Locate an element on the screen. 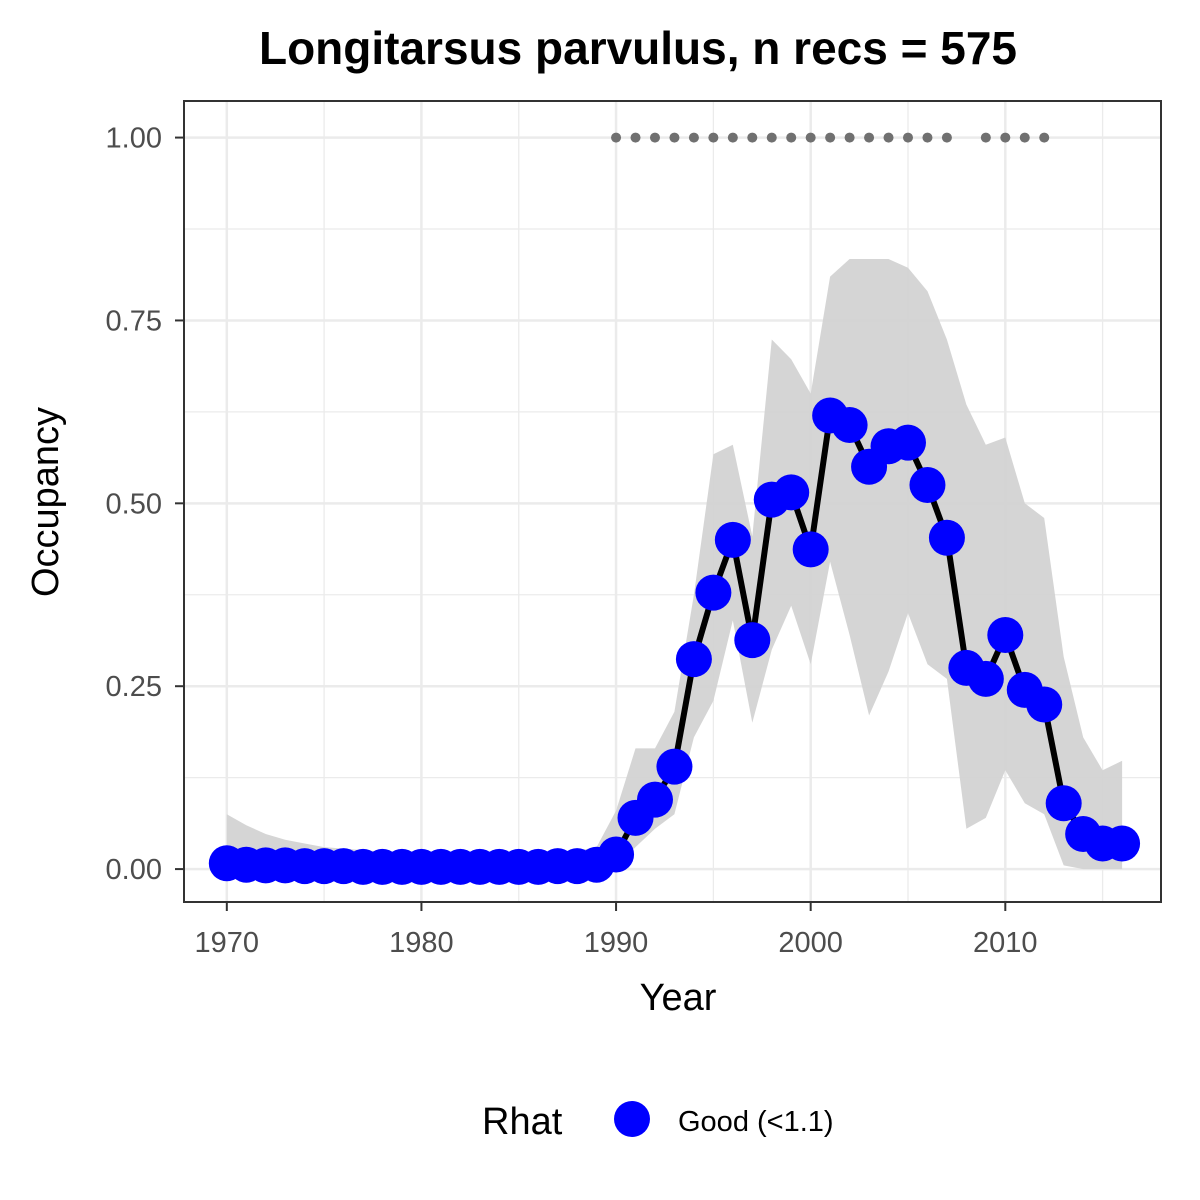 This screenshot has width=1200, height=1200. x-tick-label: 2000 is located at coordinates (810, 943).